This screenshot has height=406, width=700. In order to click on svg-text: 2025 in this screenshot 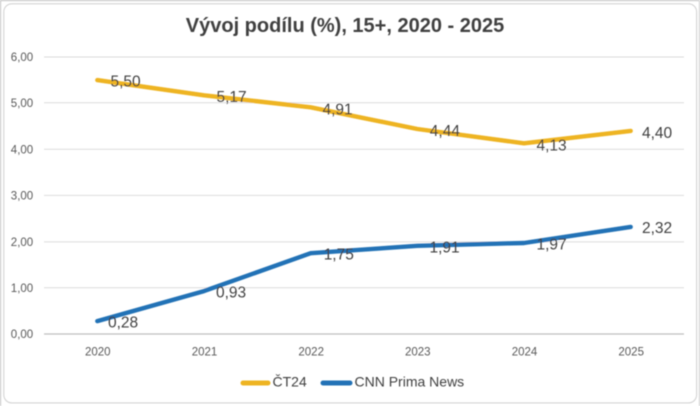, I will do `click(631, 353)`.